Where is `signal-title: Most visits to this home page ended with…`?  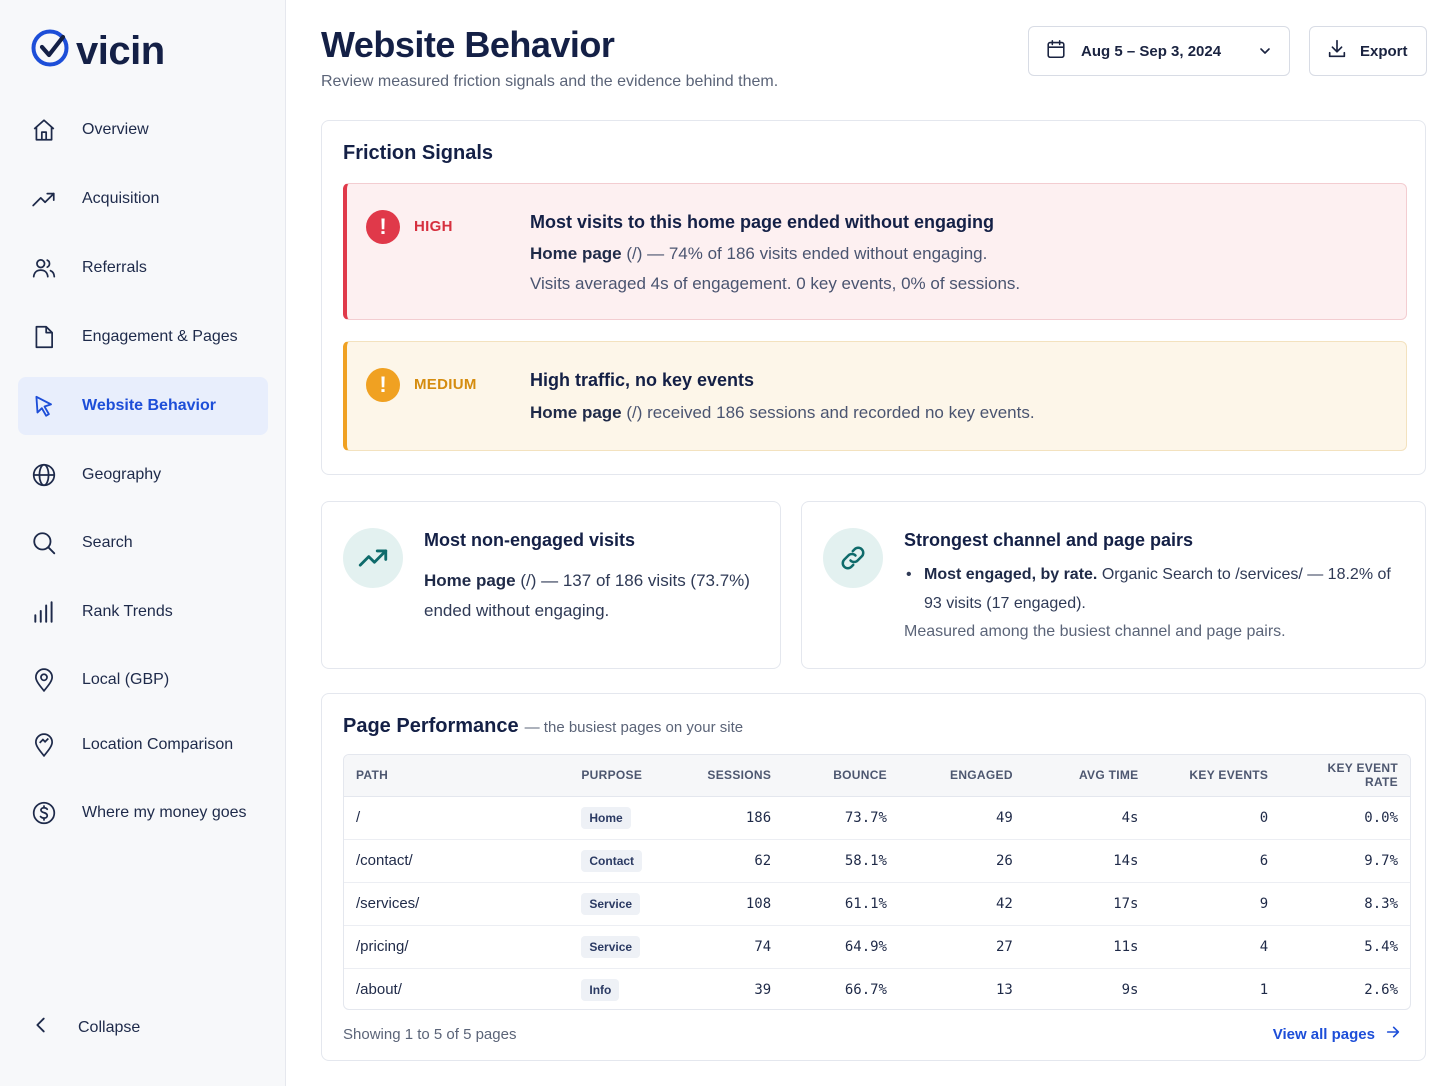 signal-title: Most visits to this home page ended with… is located at coordinates (762, 222).